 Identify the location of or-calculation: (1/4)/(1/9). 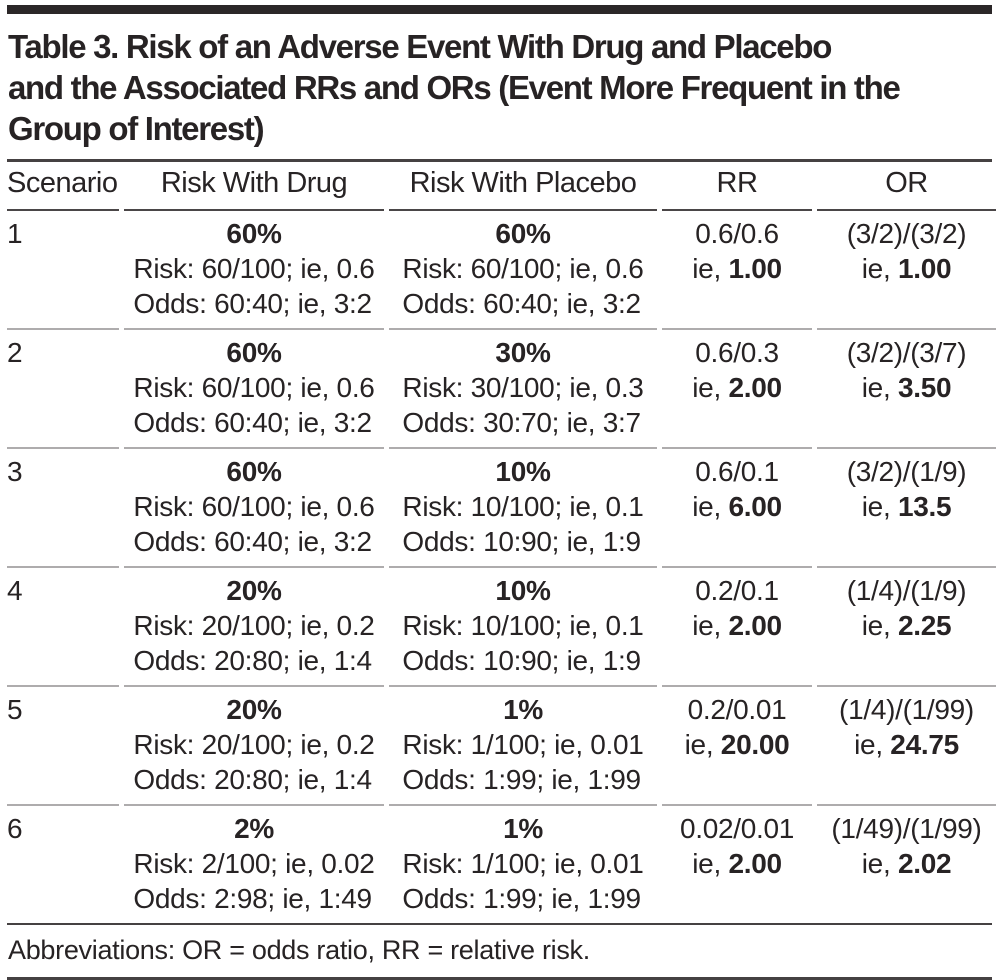
(906, 590).